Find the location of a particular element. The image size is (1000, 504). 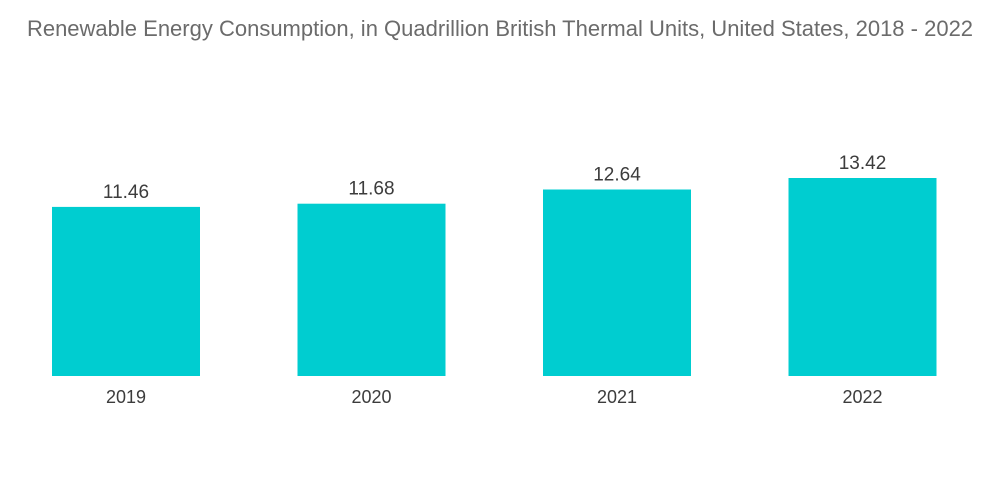

bar-2019 is located at coordinates (126, 291).